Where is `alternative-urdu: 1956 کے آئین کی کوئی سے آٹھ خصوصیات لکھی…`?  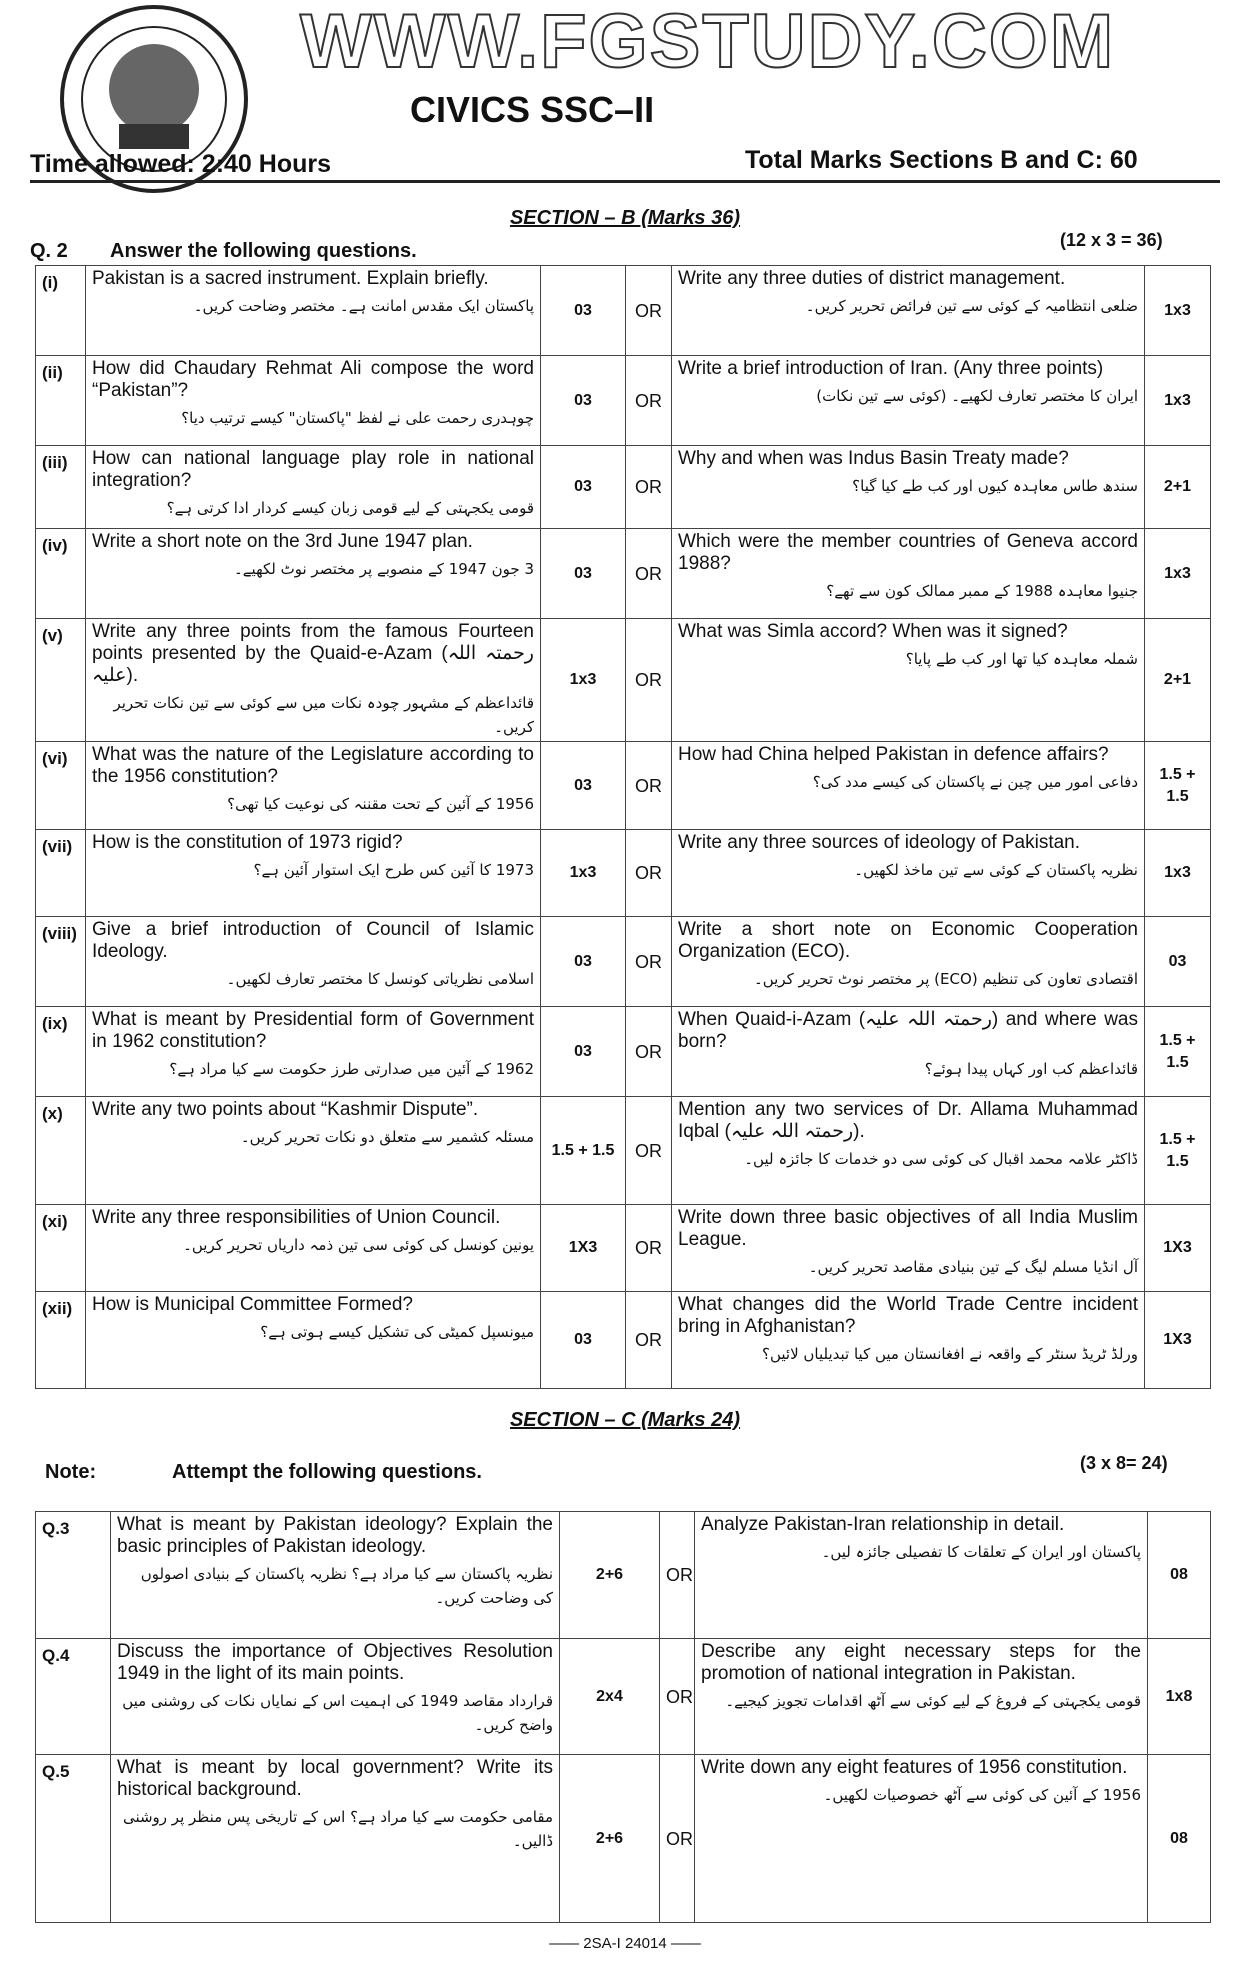 alternative-urdu: 1956 کے آئین کی کوئی سے آٹھ خصوصیات لکھی… is located at coordinates (982, 1795).